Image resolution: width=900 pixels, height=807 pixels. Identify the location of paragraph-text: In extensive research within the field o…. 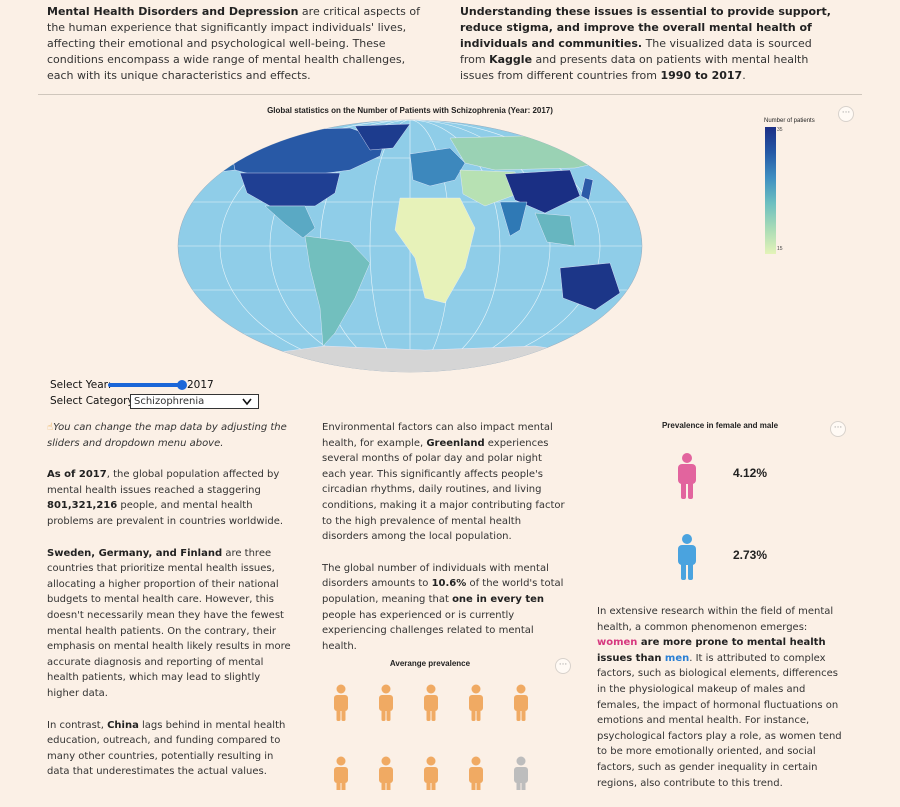
(715, 619).